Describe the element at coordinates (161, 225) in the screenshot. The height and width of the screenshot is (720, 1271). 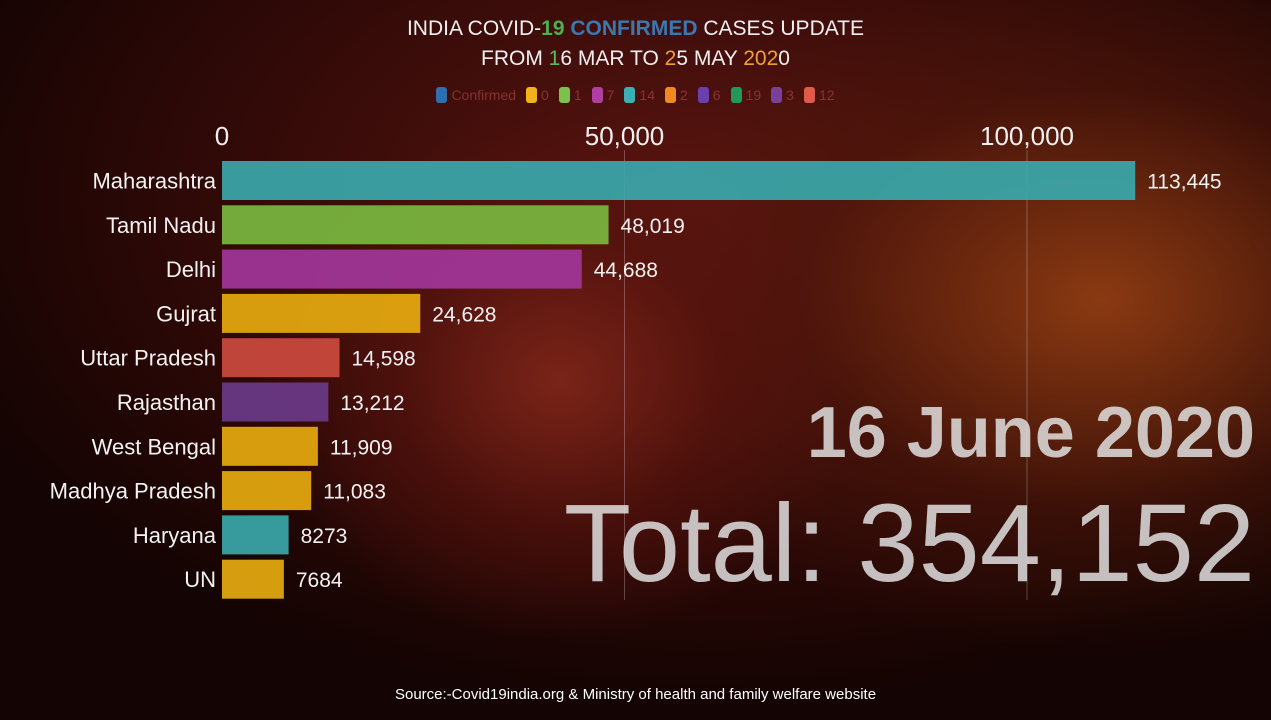
I see `category-label: Tamil Nadu` at that location.